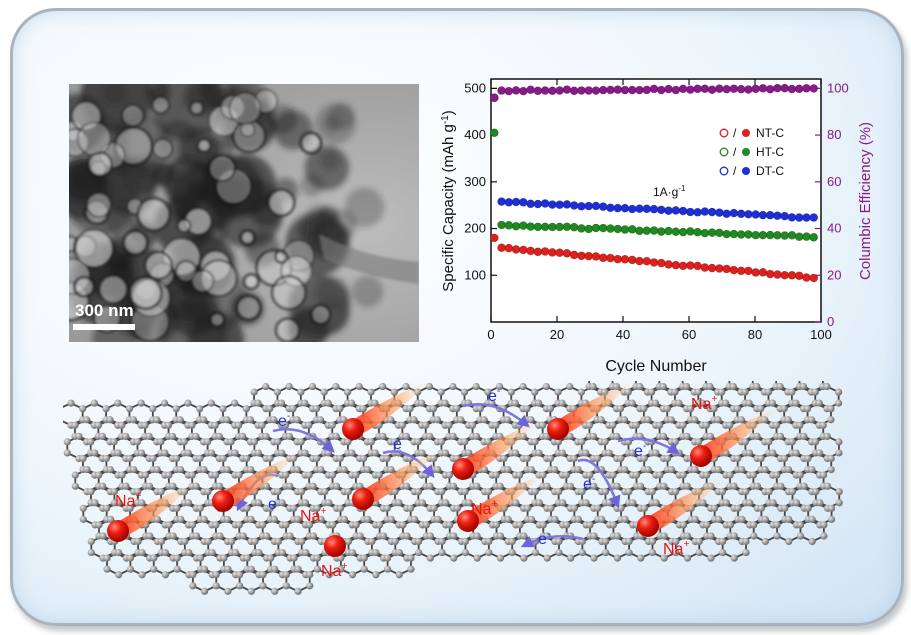 The width and height of the screenshot is (911, 635). I want to click on tem-dark-region, so click(312, 185).